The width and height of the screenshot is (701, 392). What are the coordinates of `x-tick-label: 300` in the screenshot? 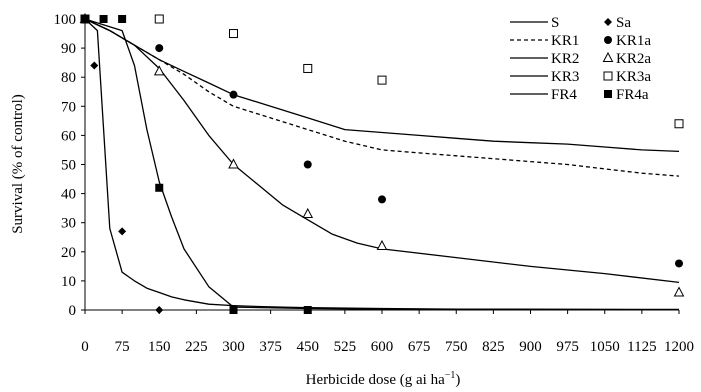 It's located at (233, 347).